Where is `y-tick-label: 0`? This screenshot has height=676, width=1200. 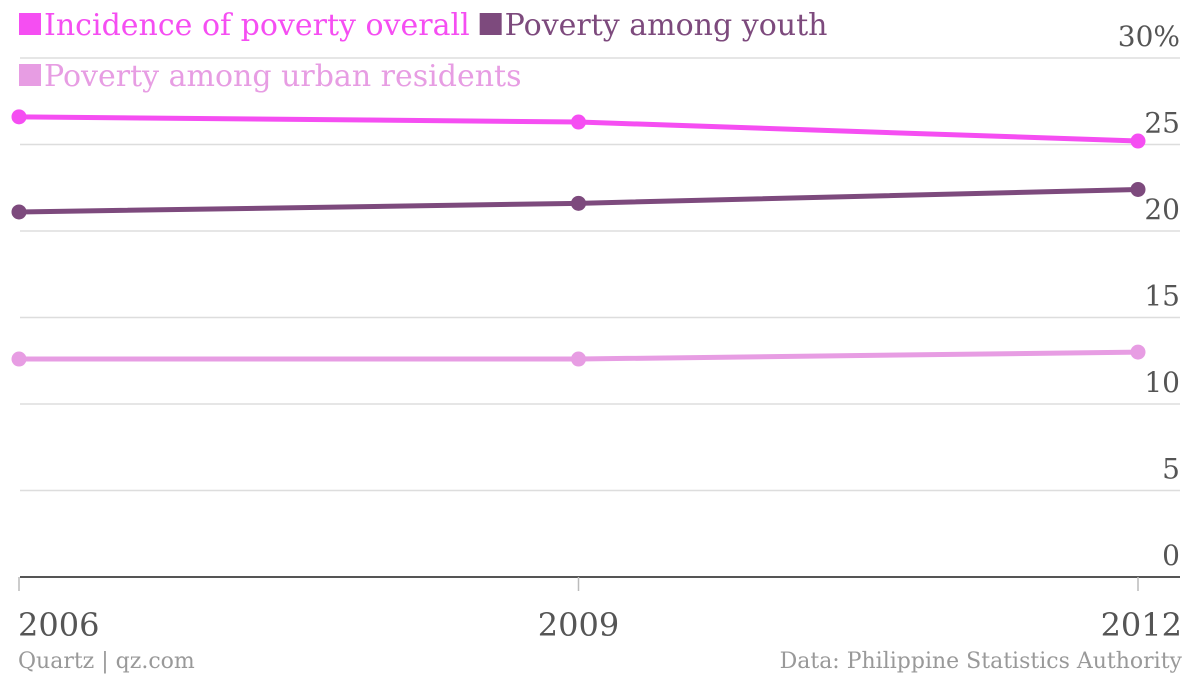
y-tick-label: 0 is located at coordinates (1171, 555).